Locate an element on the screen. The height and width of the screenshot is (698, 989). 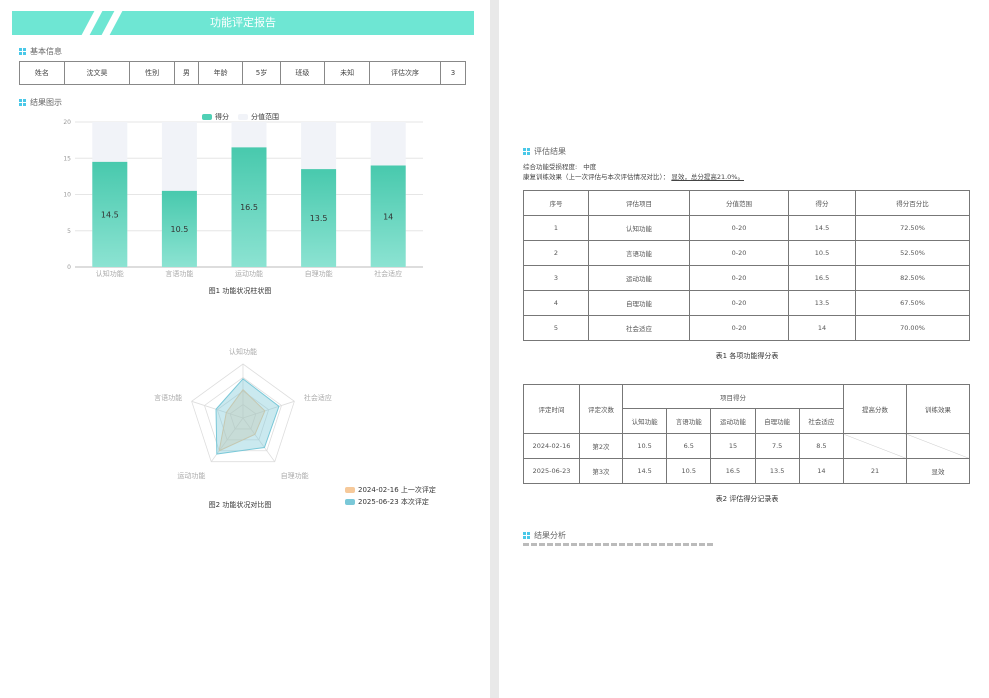
table-header: 得分 is located at coordinates (822, 203).